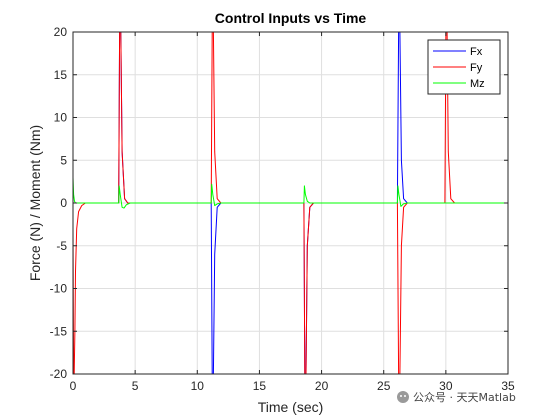  What do you see at coordinates (260, 386) in the screenshot?
I see `x-tick-label: 15` at bounding box center [260, 386].